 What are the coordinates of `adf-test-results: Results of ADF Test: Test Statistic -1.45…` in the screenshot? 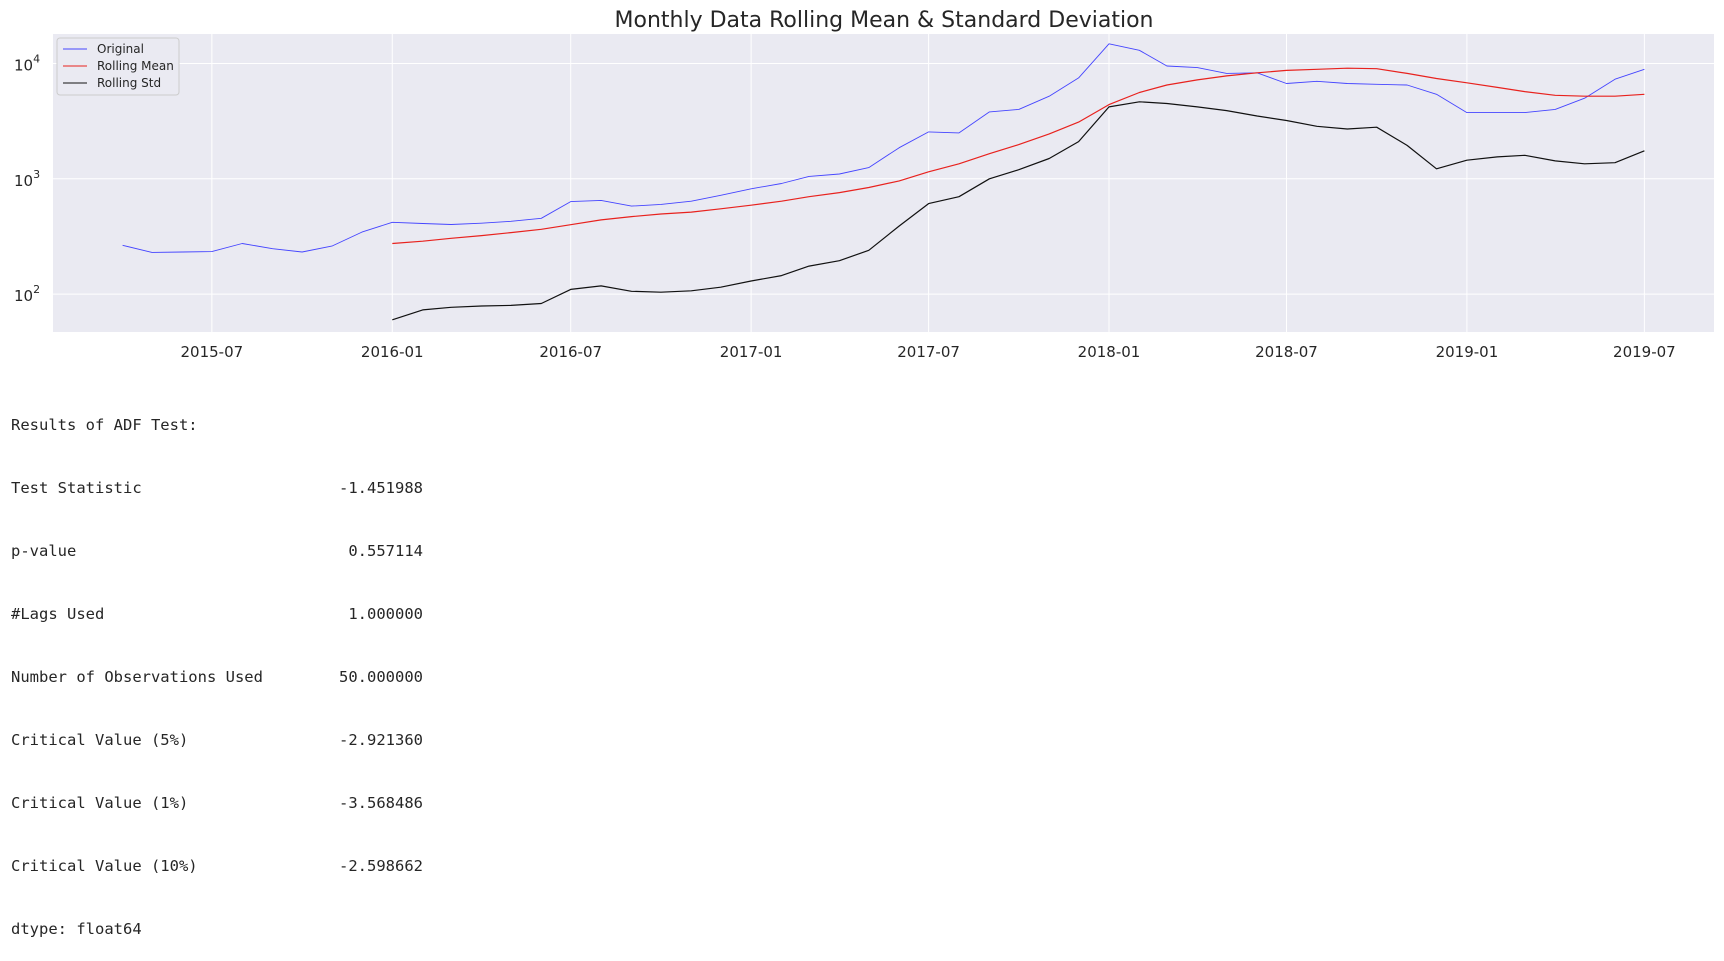 It's located at (217, 667).